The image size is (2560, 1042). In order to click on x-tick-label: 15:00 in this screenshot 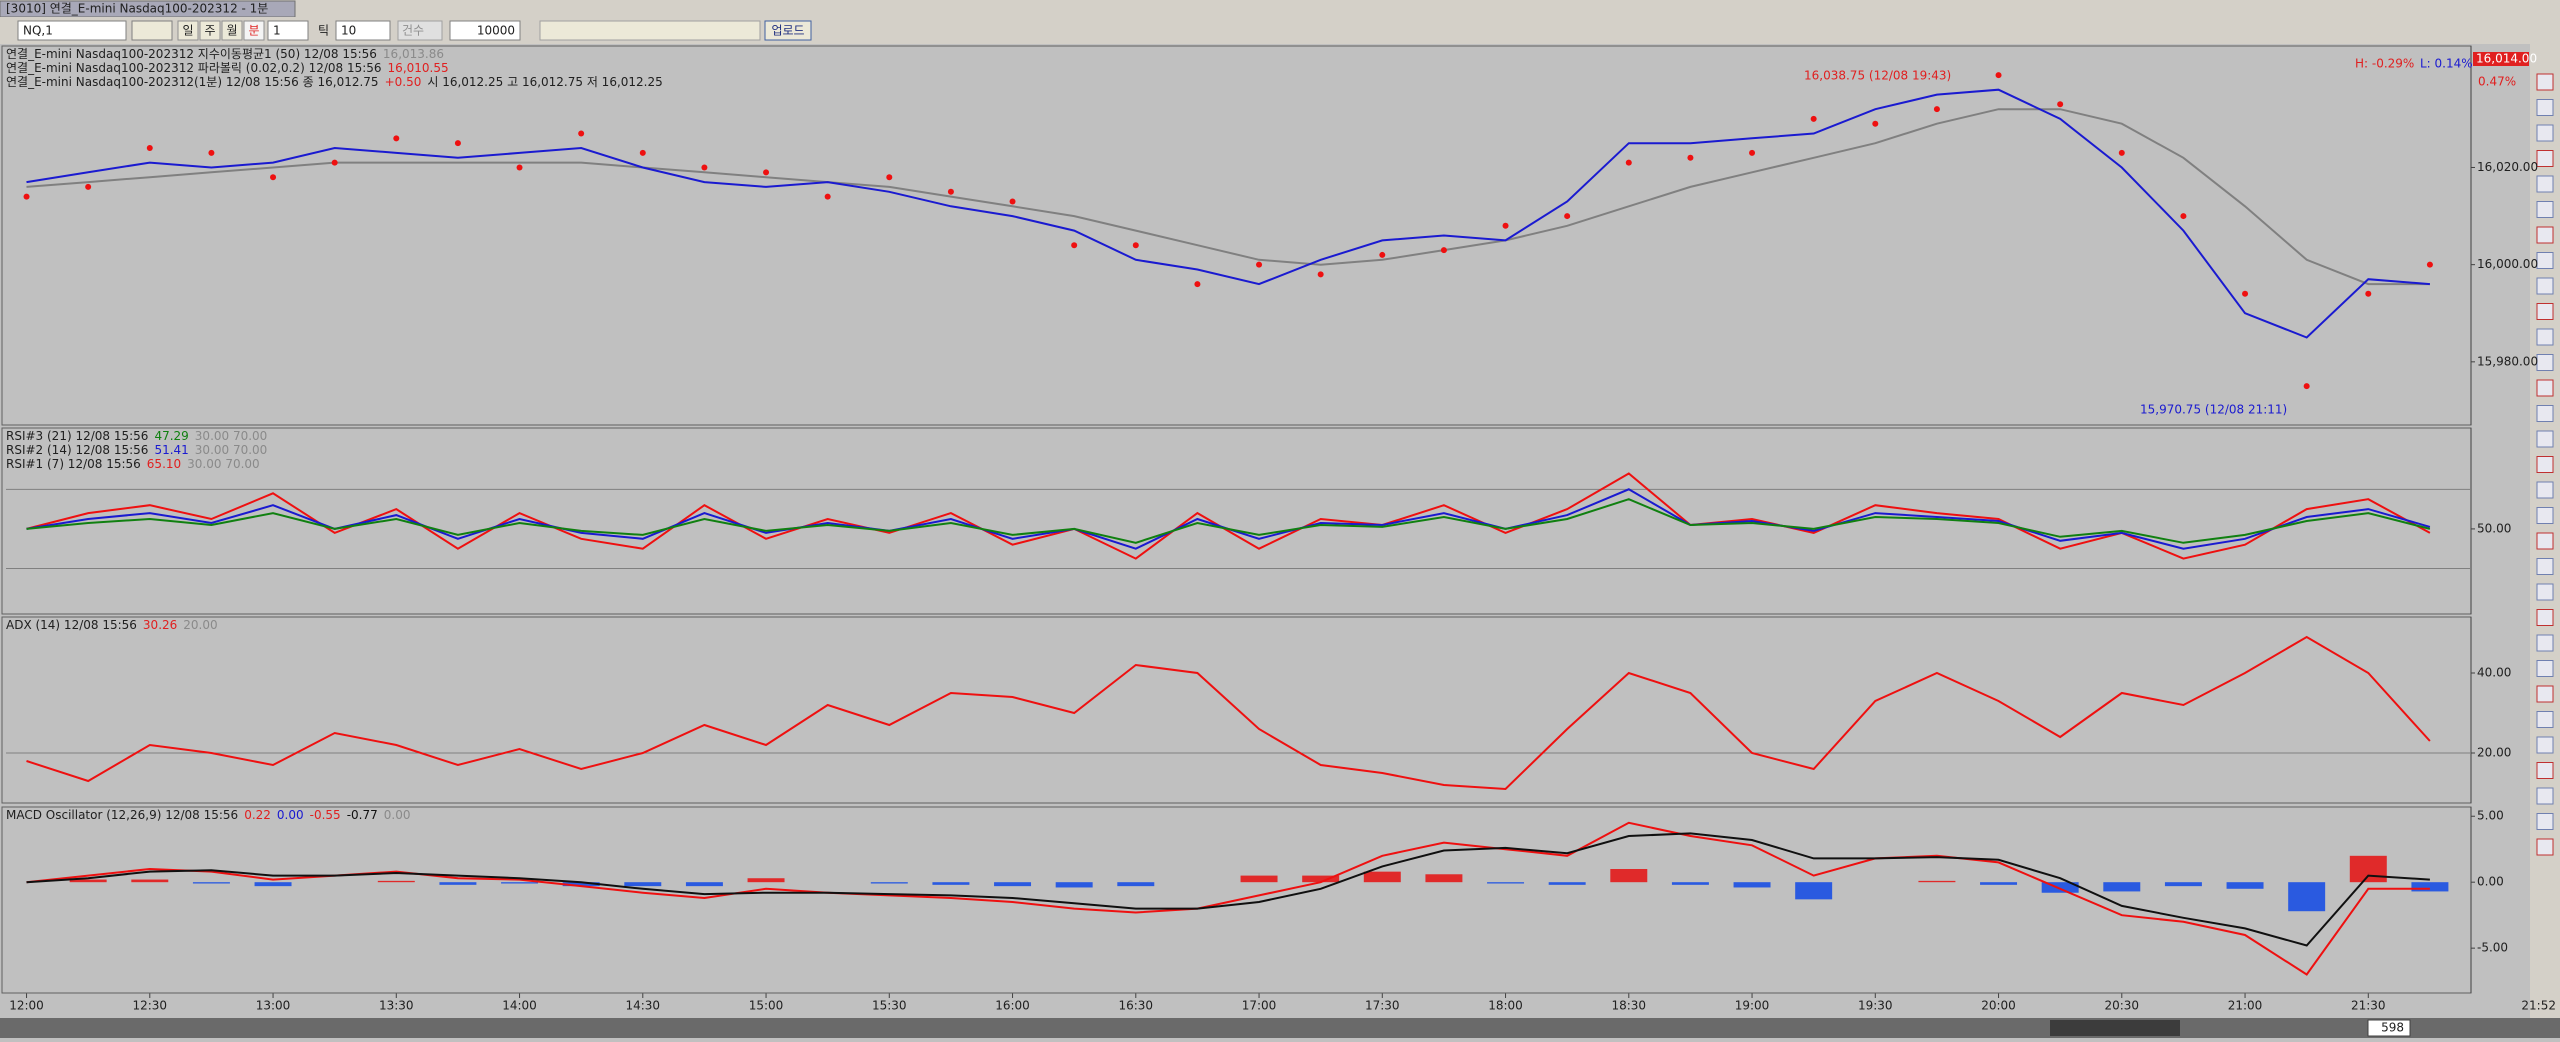, I will do `click(766, 1006)`.